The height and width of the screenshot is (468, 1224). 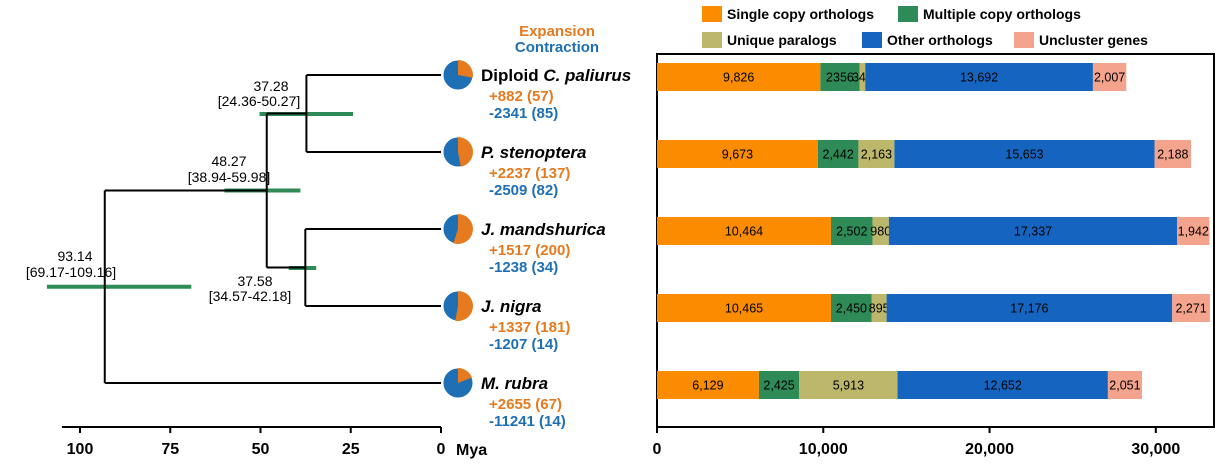 I want to click on bar-value-label: 12,652, so click(x=1003, y=386).